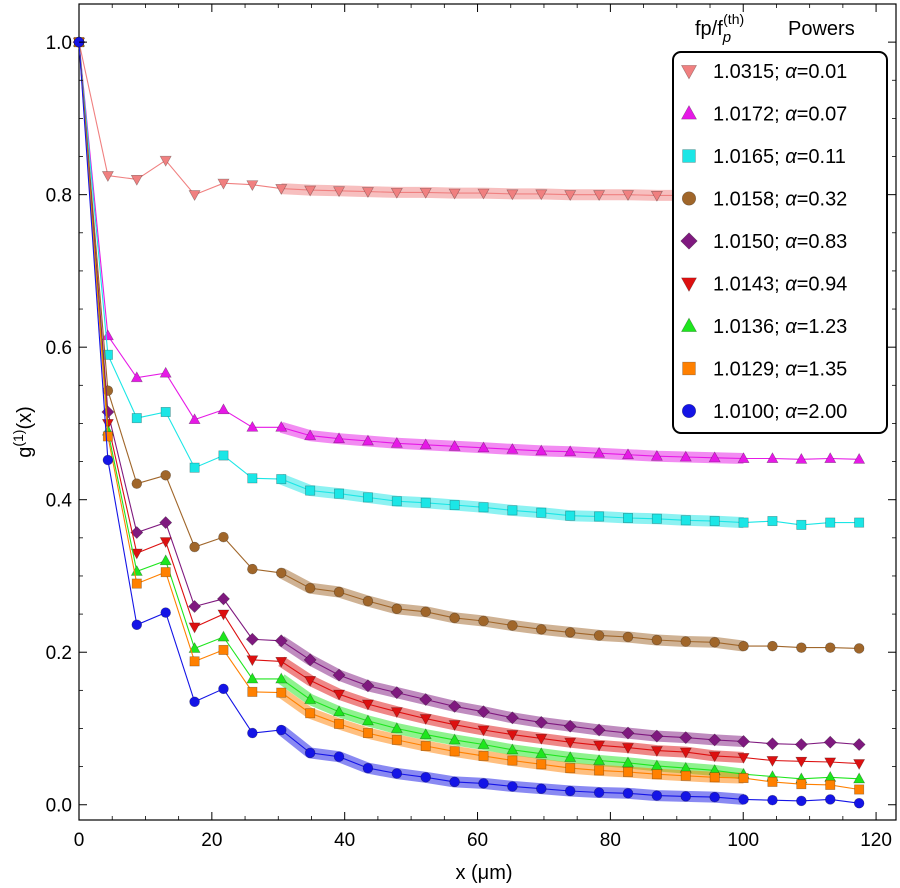 The height and width of the screenshot is (888, 900). Describe the element at coordinates (749, 72) in the screenshot. I see `legend-ratio: 1.0315;` at that location.